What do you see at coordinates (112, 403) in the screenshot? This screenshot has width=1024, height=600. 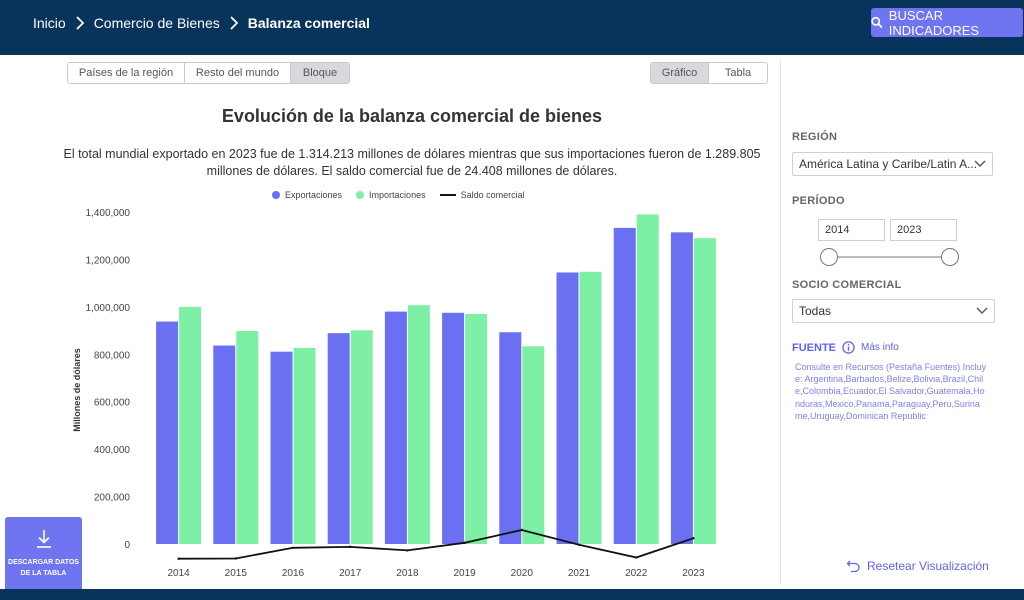 I see `y-tick-label: 600,000` at bounding box center [112, 403].